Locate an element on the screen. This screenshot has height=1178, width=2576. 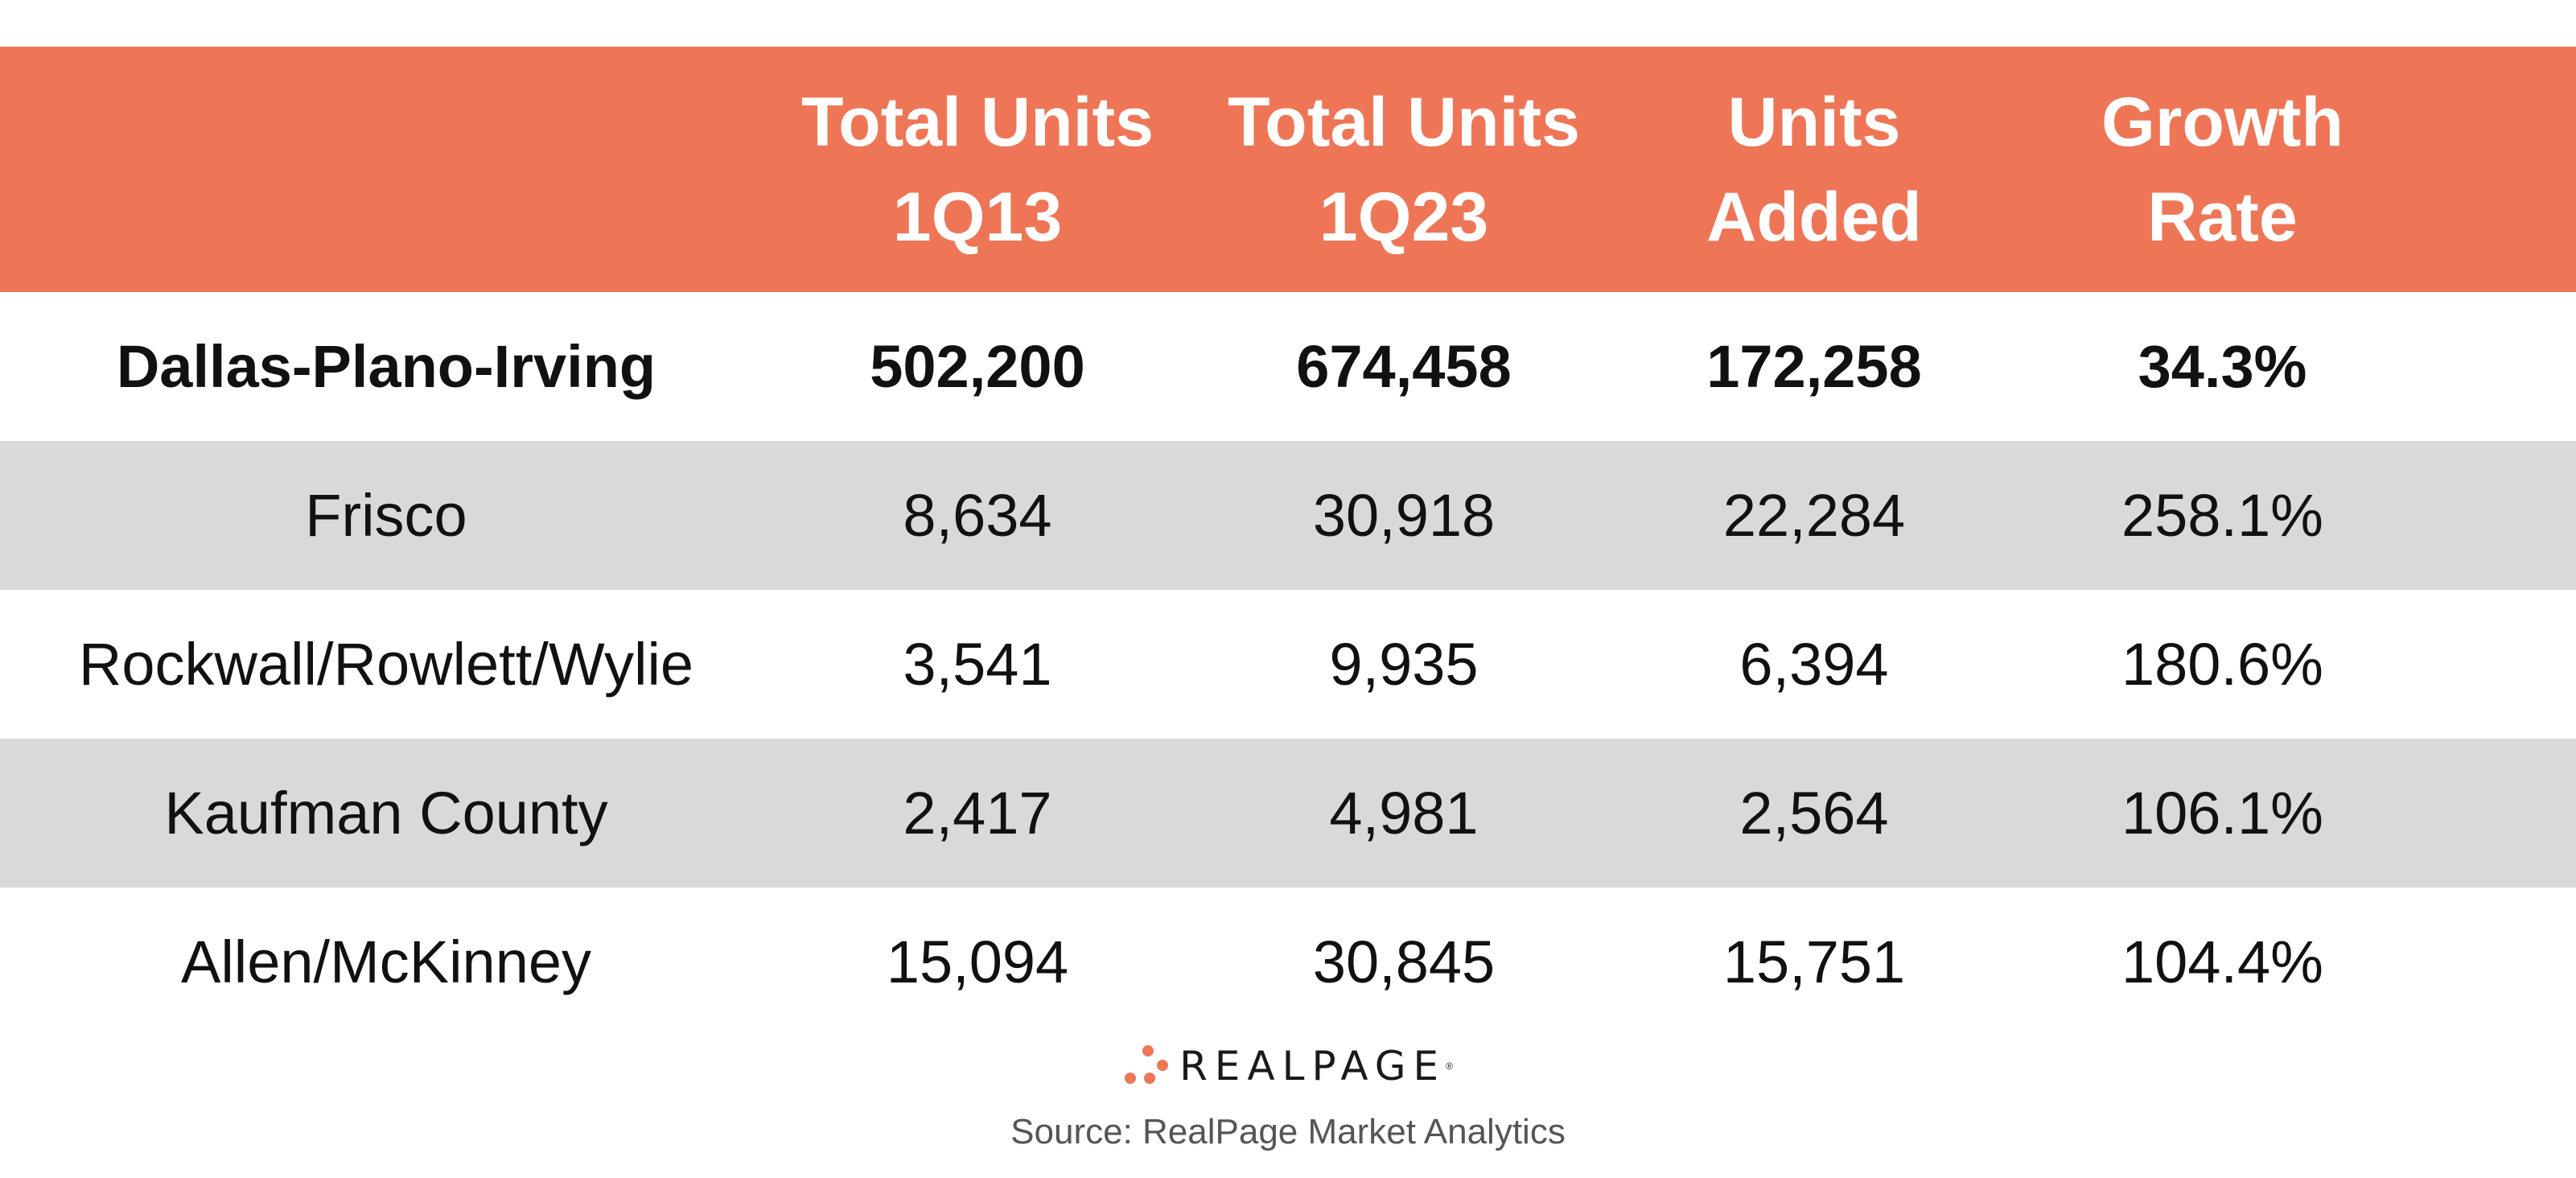
table-cell: 30,918 is located at coordinates (1404, 515).